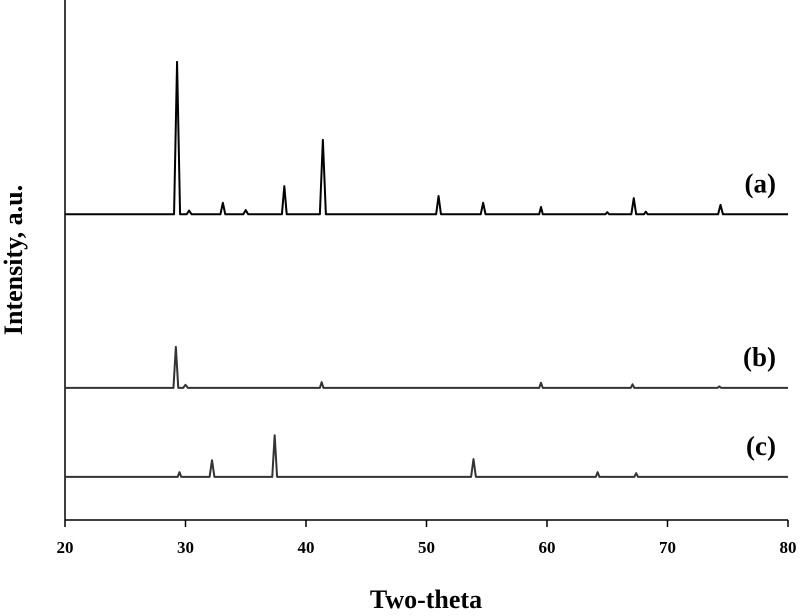  What do you see at coordinates (426, 599) in the screenshot?
I see `x-axis-title: Two-theta` at bounding box center [426, 599].